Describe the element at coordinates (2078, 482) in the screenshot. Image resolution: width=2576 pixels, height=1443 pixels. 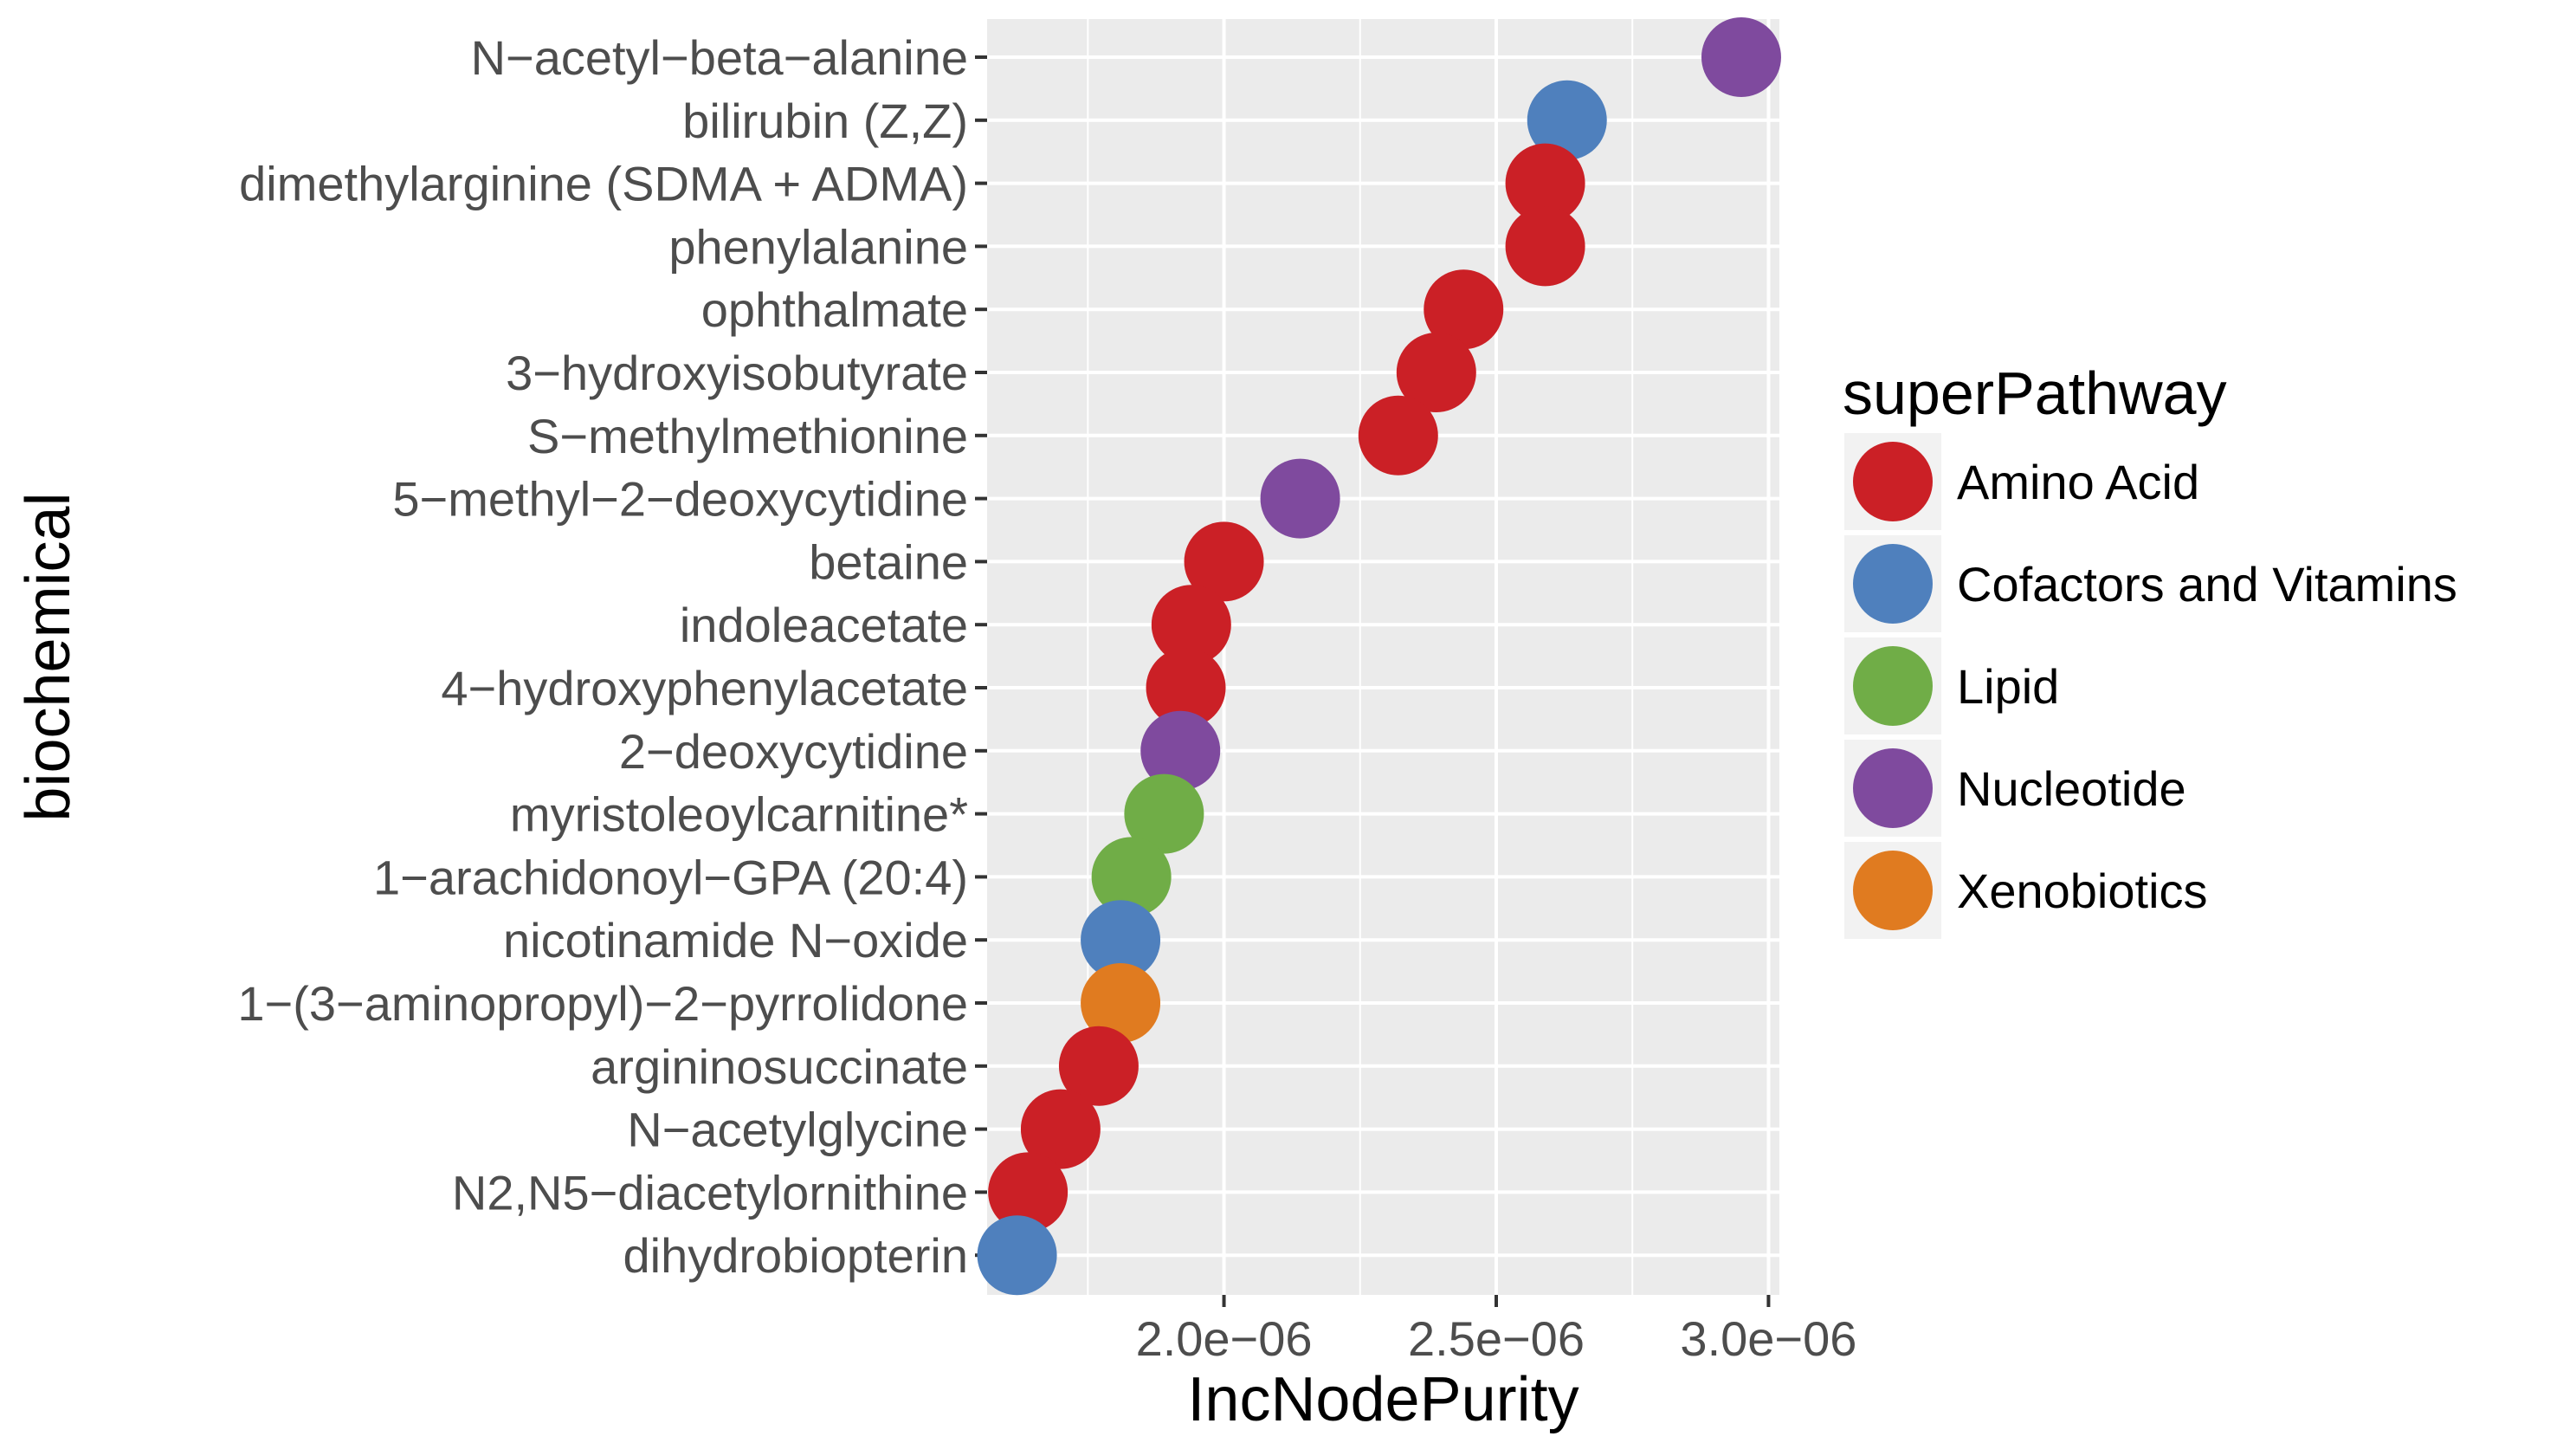
I see `legend-label: Amino Acid` at that location.